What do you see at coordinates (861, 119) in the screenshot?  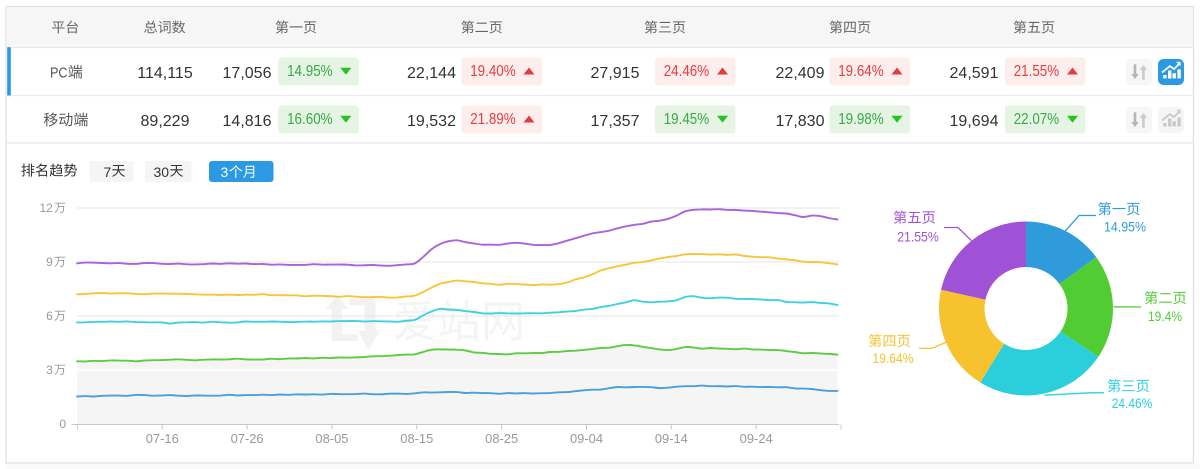 I see `svg-text: 19.98%` at bounding box center [861, 119].